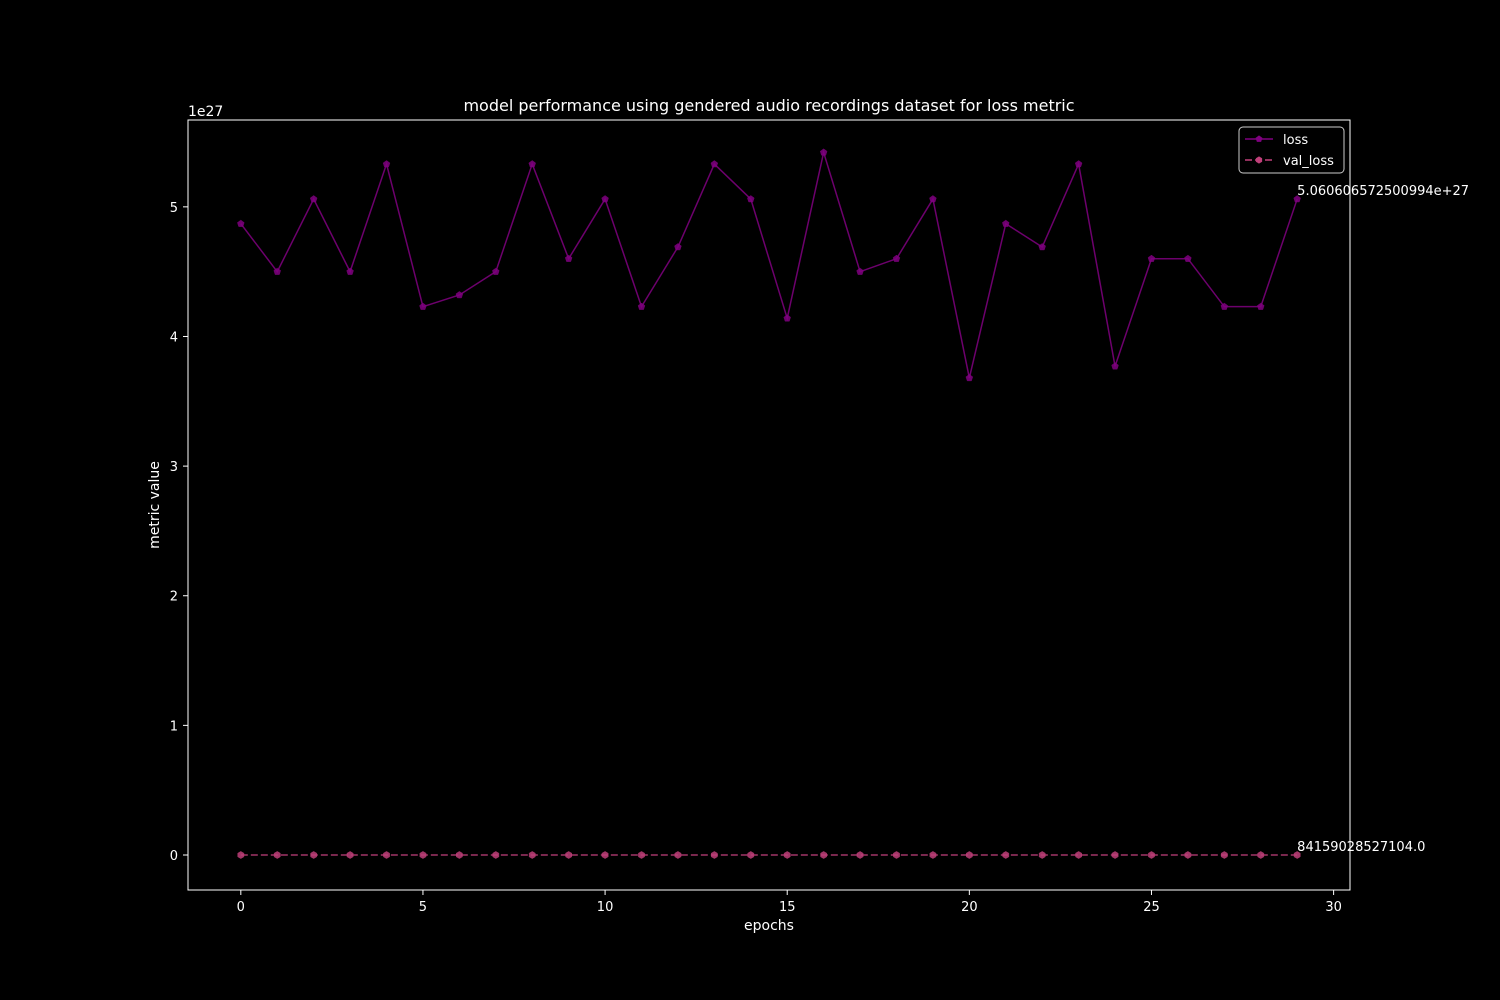  What do you see at coordinates (787, 907) in the screenshot?
I see `x-tick-label: 15` at bounding box center [787, 907].